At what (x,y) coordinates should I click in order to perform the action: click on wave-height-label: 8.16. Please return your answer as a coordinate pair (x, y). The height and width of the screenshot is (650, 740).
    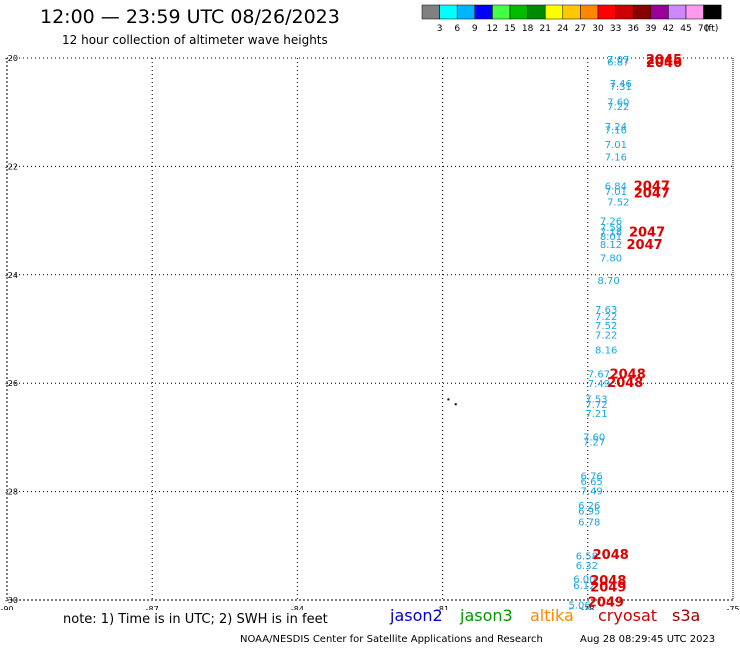
    Looking at the image, I should click on (606, 351).